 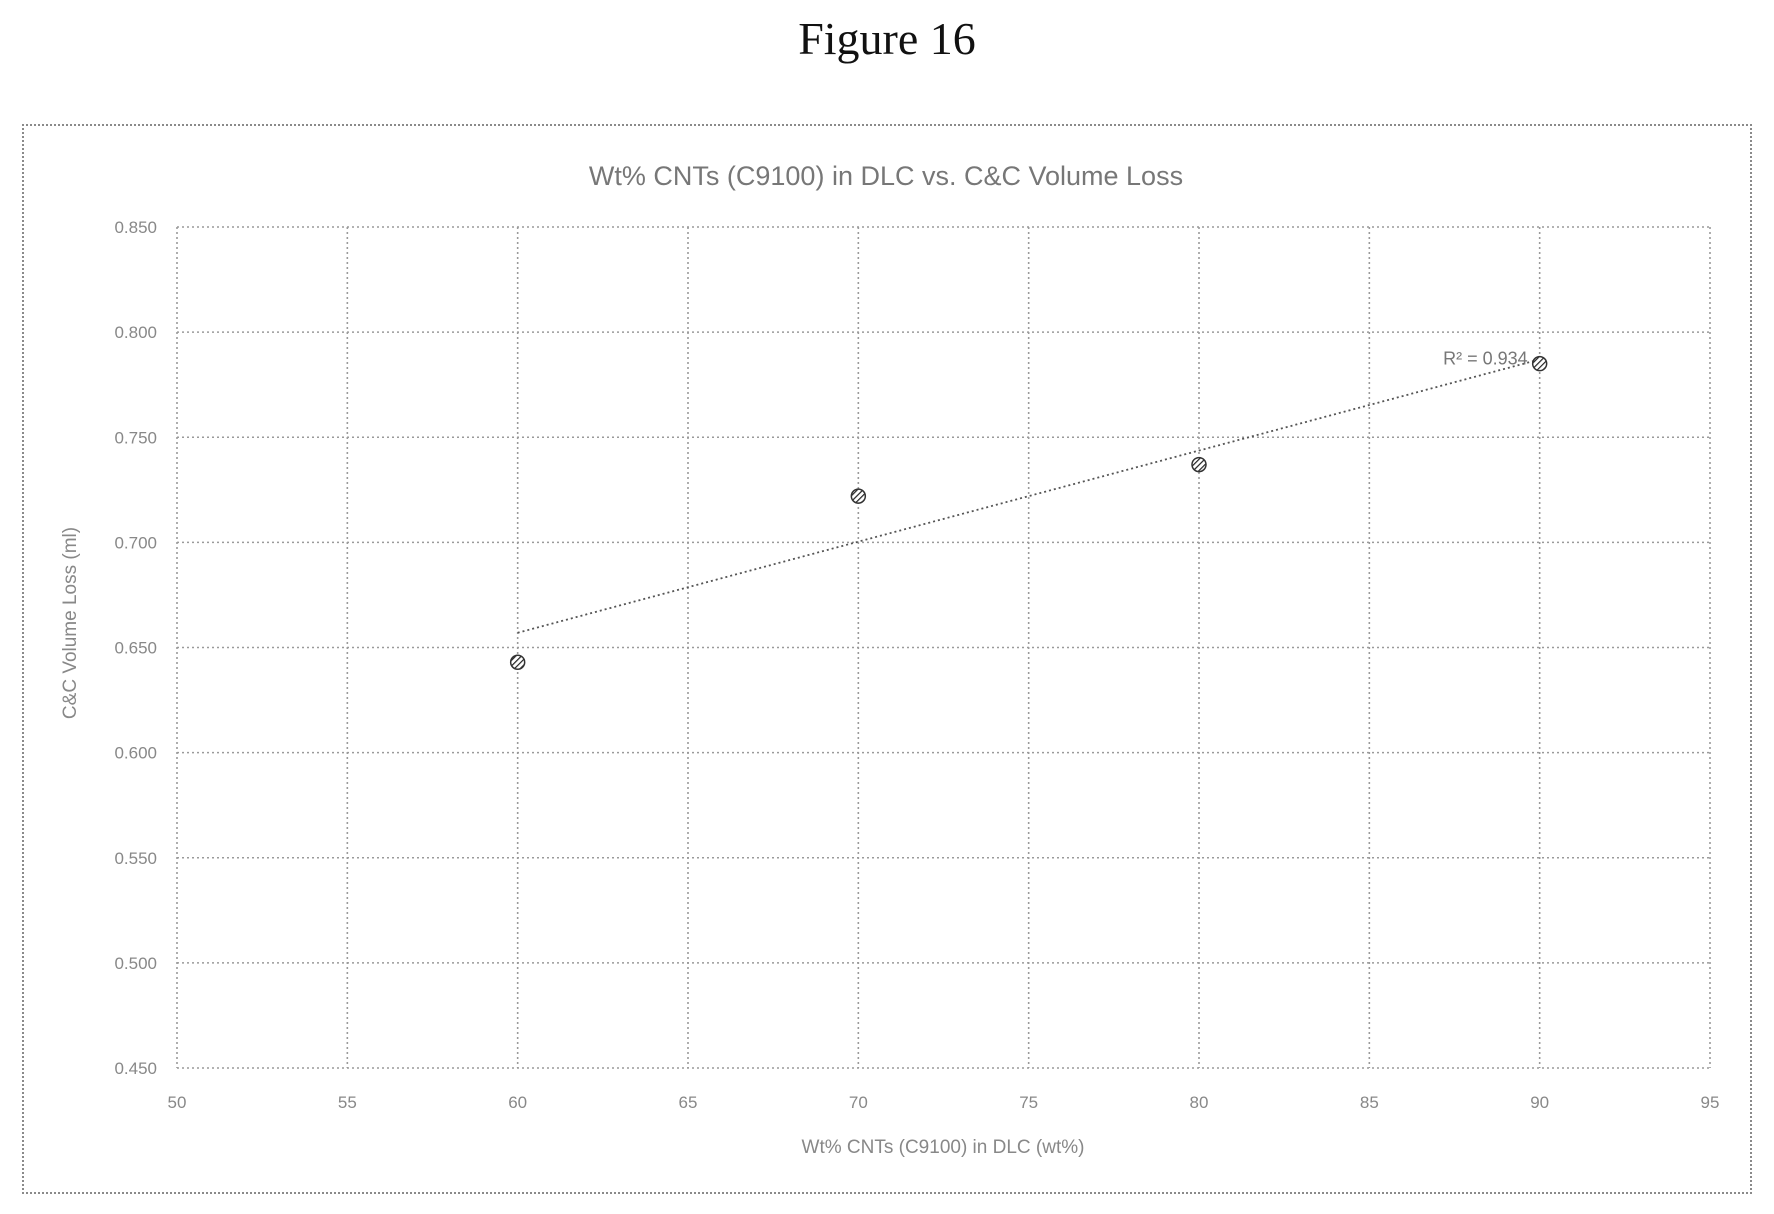 What do you see at coordinates (135, 332) in the screenshot?
I see `y-tick-label: 0.800` at bounding box center [135, 332].